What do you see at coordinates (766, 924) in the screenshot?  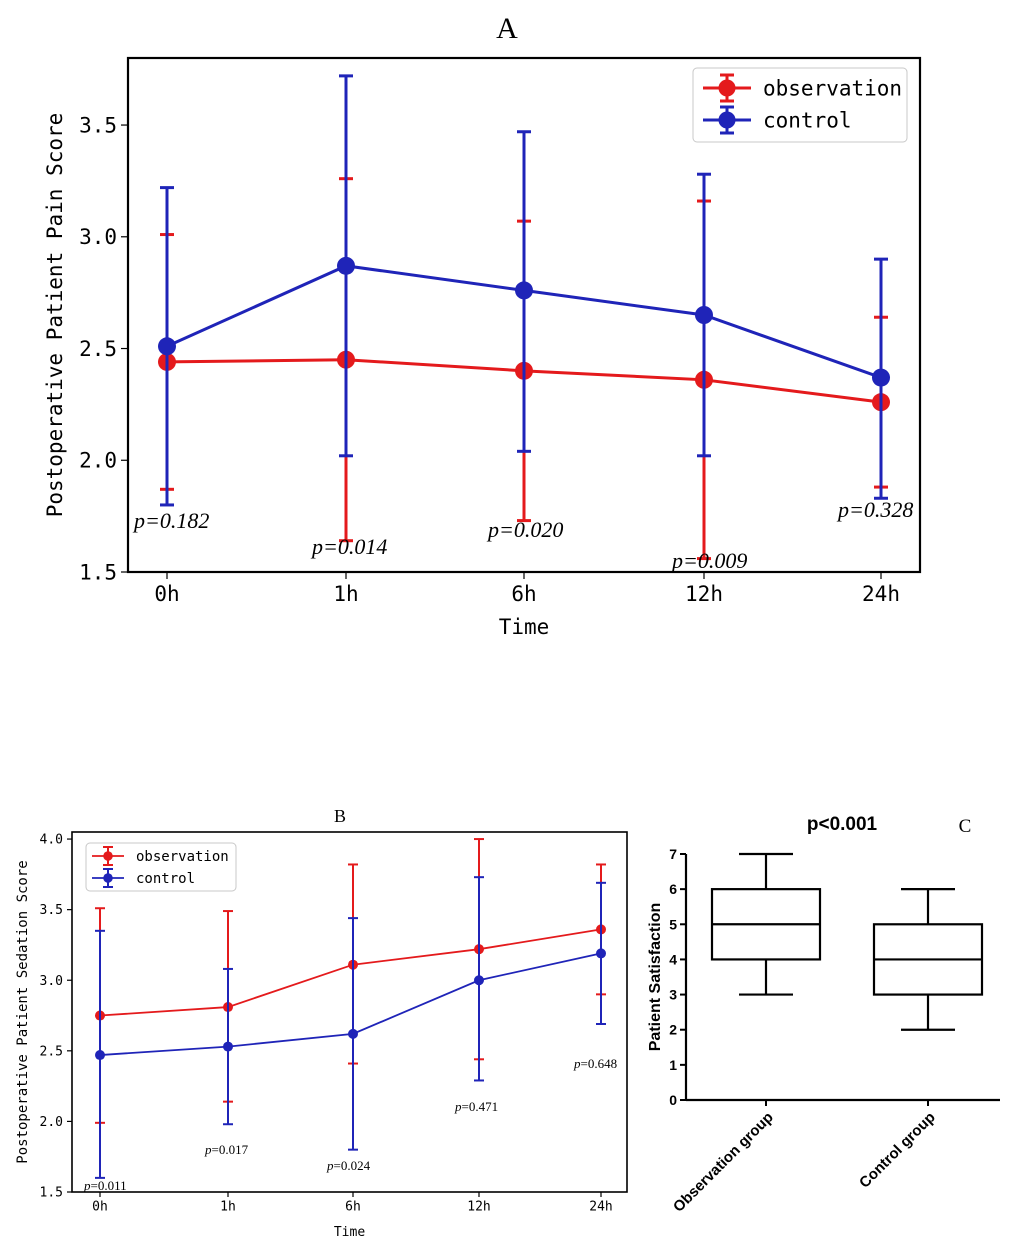 I see `box-observation` at bounding box center [766, 924].